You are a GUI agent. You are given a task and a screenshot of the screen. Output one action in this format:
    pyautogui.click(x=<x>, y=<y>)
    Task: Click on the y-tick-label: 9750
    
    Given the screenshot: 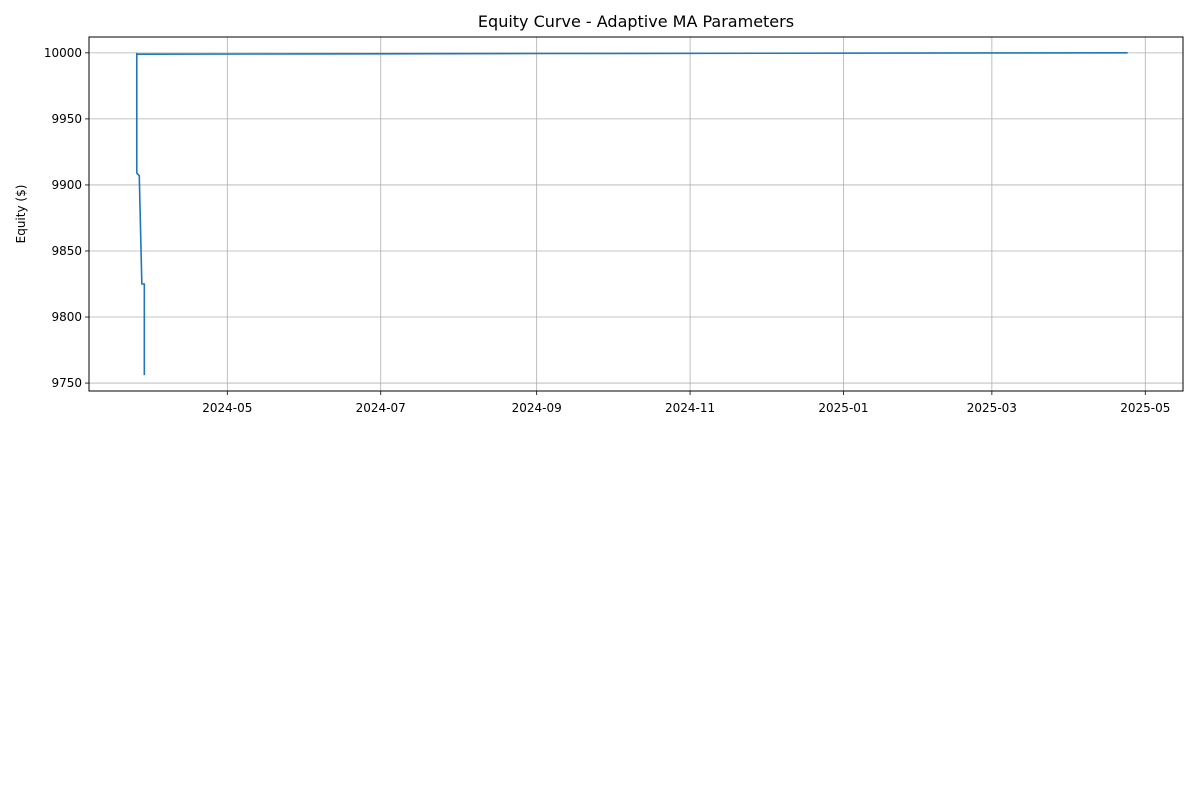 What is the action you would take?
    pyautogui.click(x=66, y=383)
    